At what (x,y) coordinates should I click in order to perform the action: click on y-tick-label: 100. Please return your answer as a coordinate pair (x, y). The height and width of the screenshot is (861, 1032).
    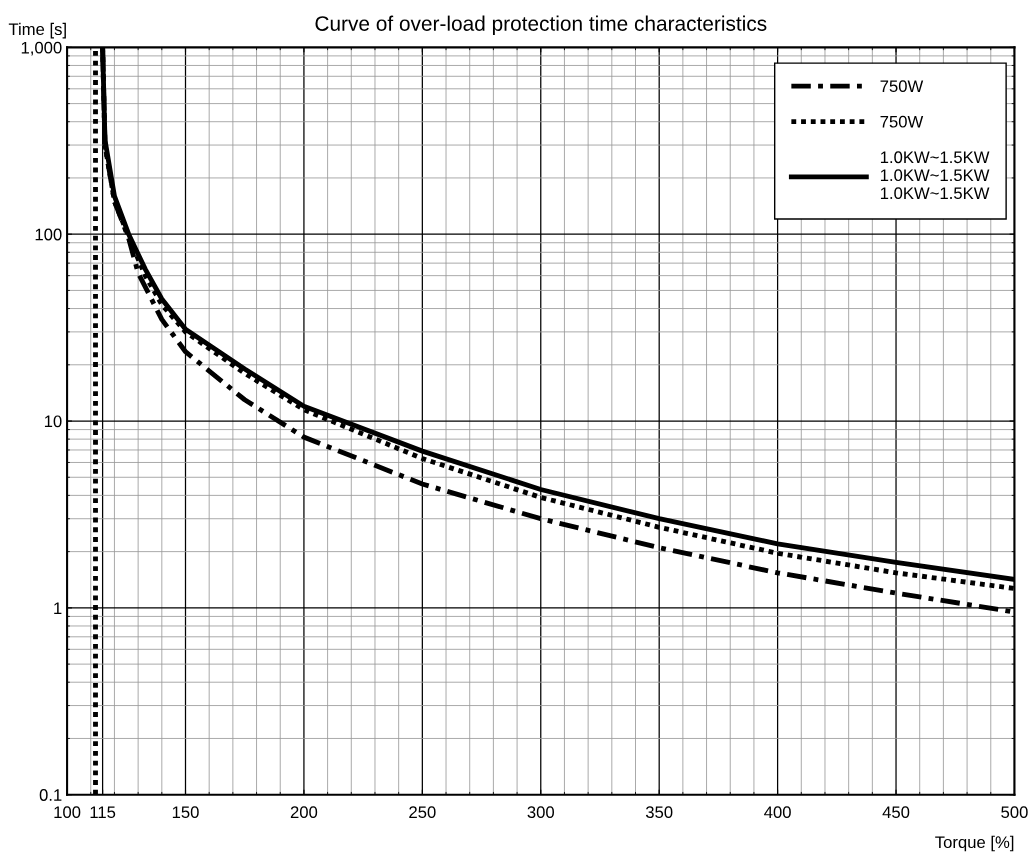
    Looking at the image, I should click on (48, 234).